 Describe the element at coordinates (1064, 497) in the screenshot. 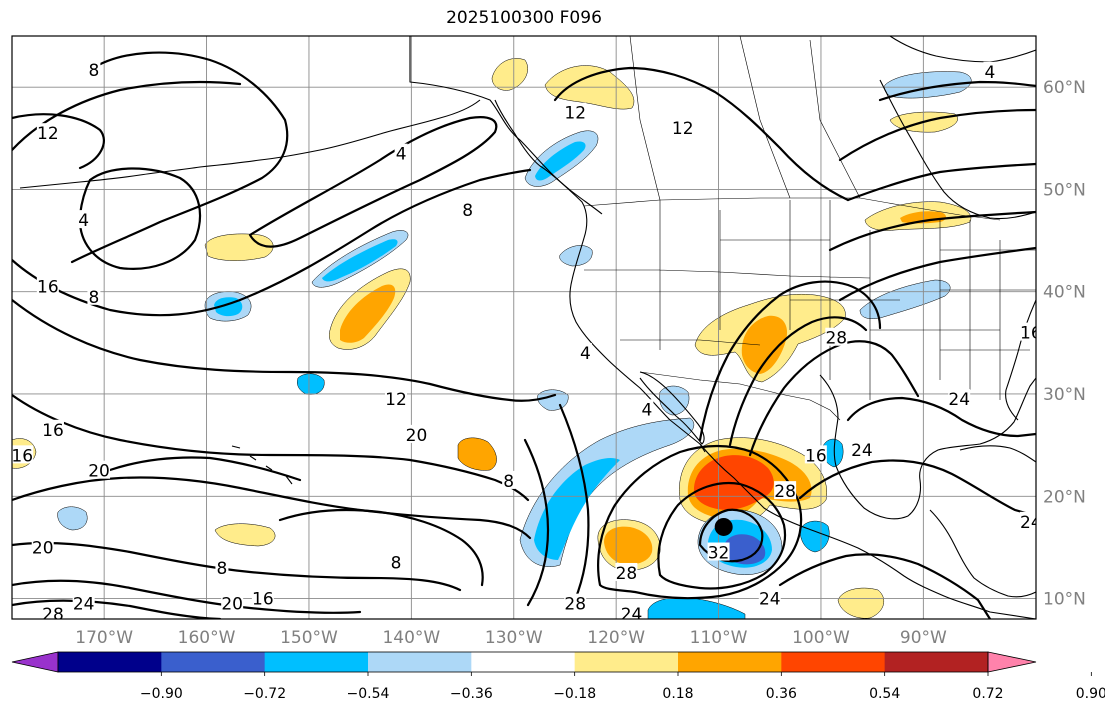

I see `lat-tick-label: 20°N` at that location.